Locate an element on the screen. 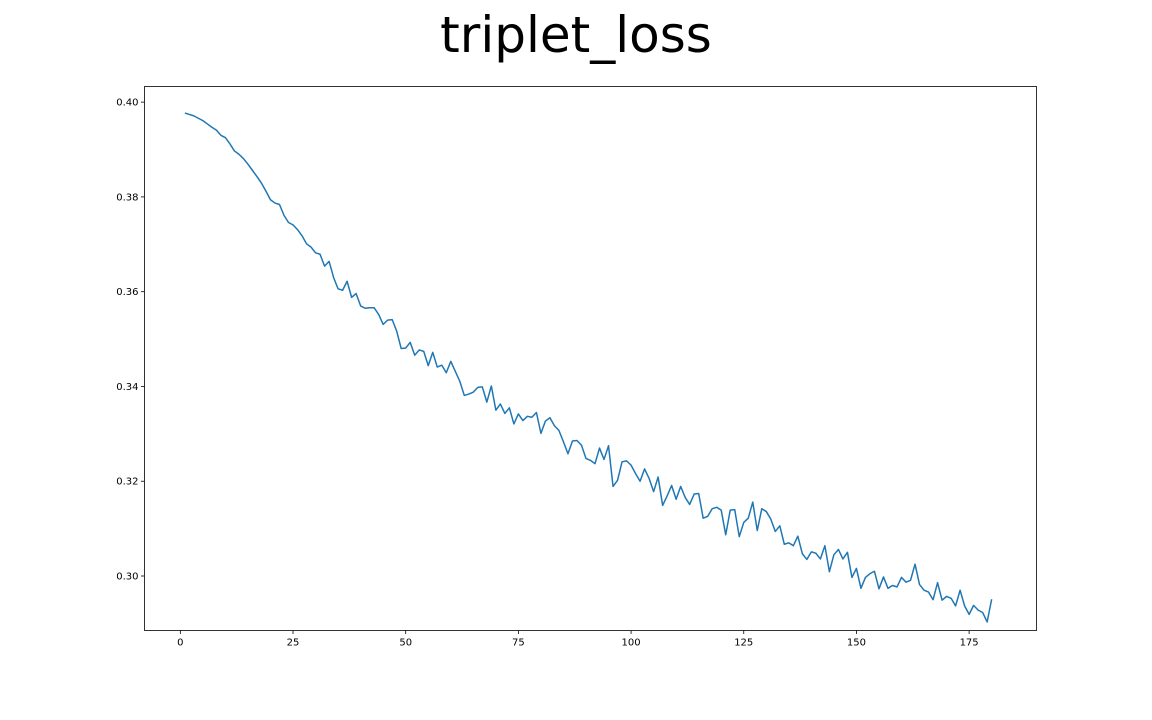 The image size is (1152, 720). x-tick-label: 75 is located at coordinates (518, 643).